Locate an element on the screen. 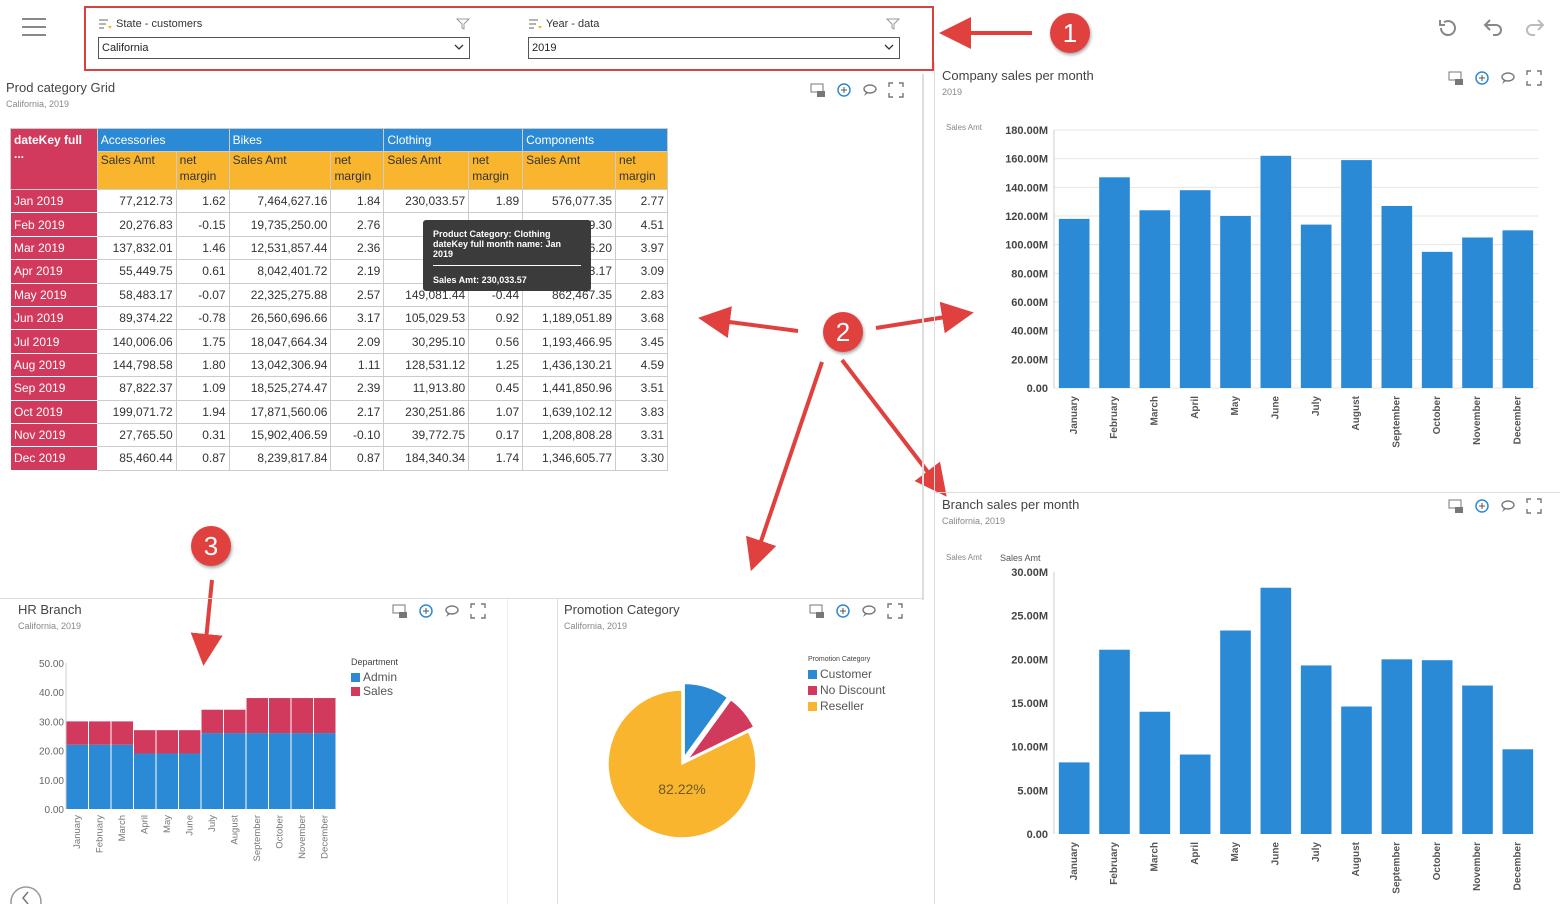 The height and width of the screenshot is (904, 1560). table-cell: 0.17 is located at coordinates (496, 435).